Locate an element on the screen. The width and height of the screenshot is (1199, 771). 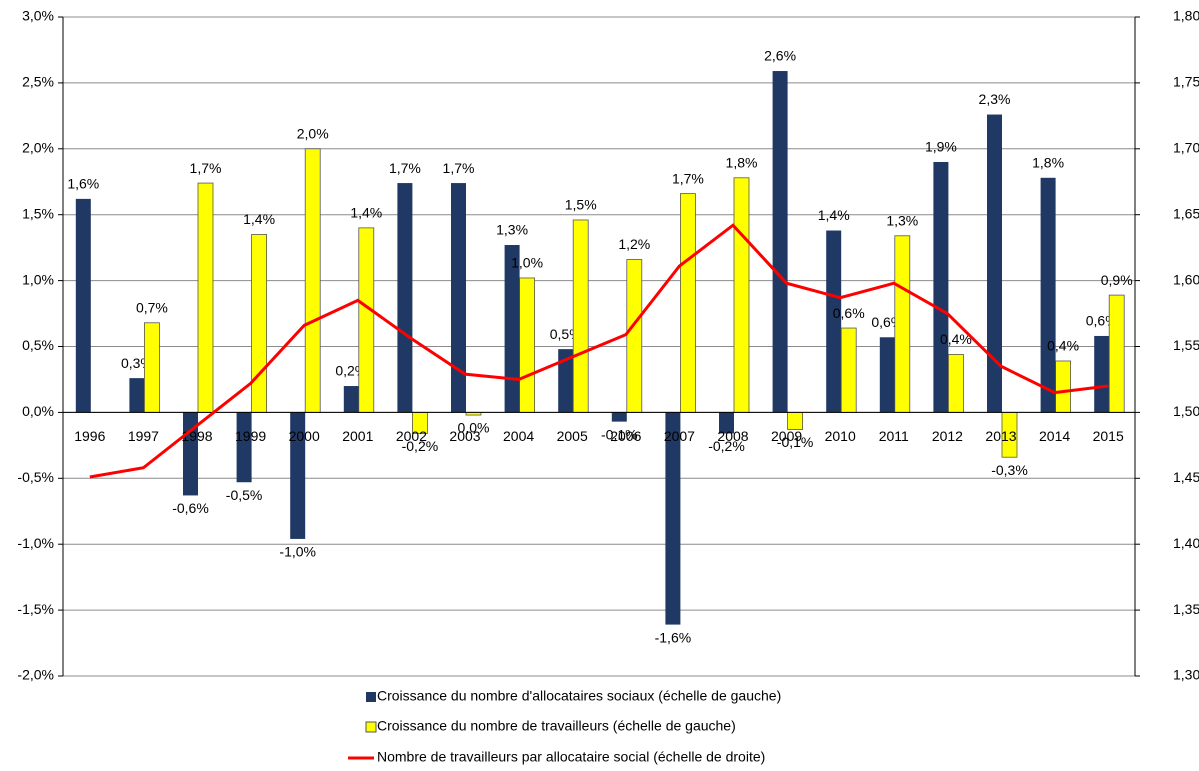
y2-tick-label: 1,50 is located at coordinates (1186, 411).